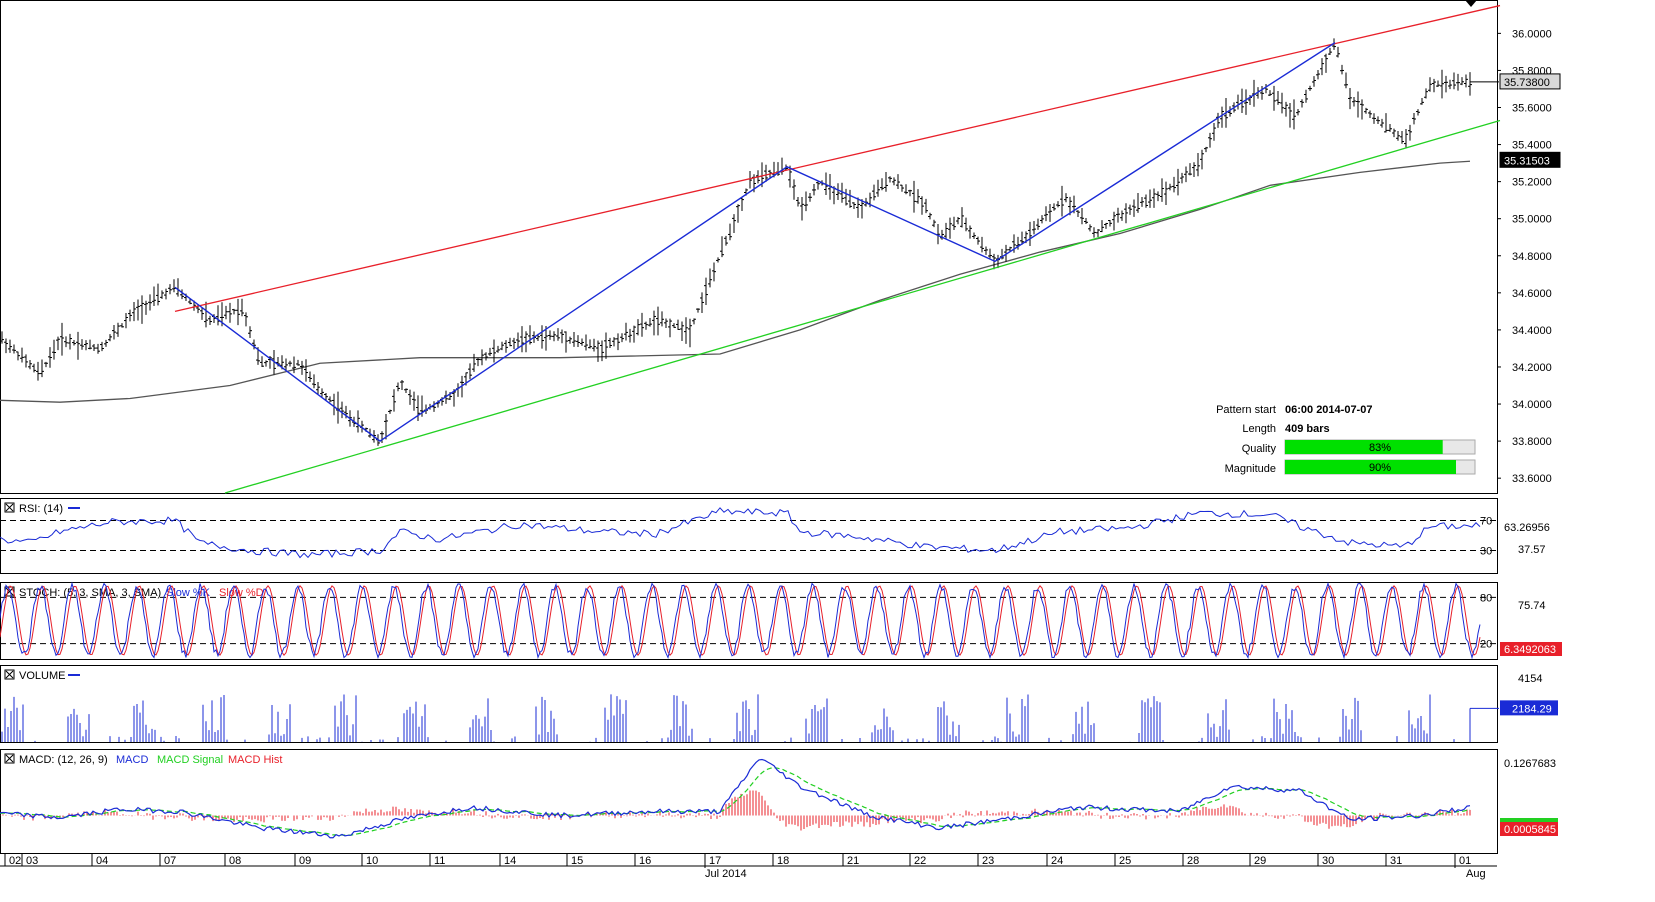  I want to click on stoch-panel: 80 20, so click(748, 620).